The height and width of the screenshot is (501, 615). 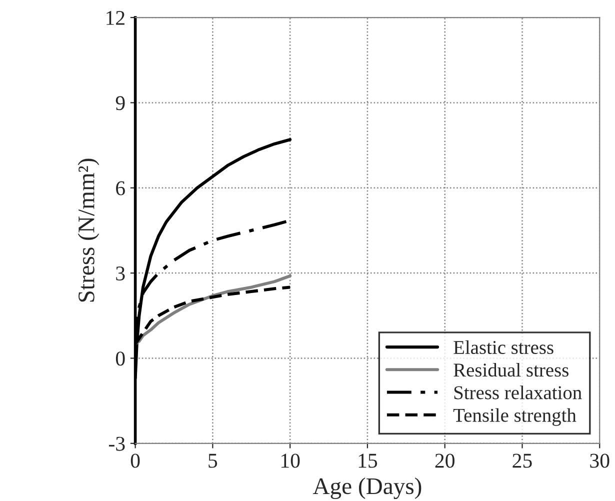 What do you see at coordinates (504, 347) in the screenshot?
I see `legend-label: Elastic stress` at bounding box center [504, 347].